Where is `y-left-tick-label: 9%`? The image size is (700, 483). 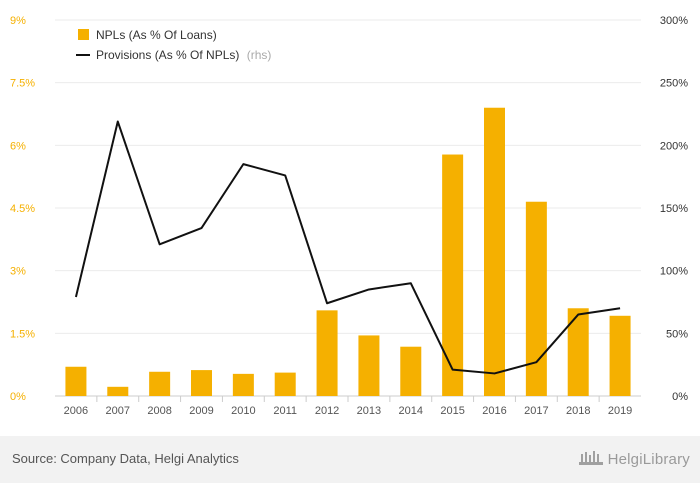 y-left-tick-label: 9% is located at coordinates (18, 21).